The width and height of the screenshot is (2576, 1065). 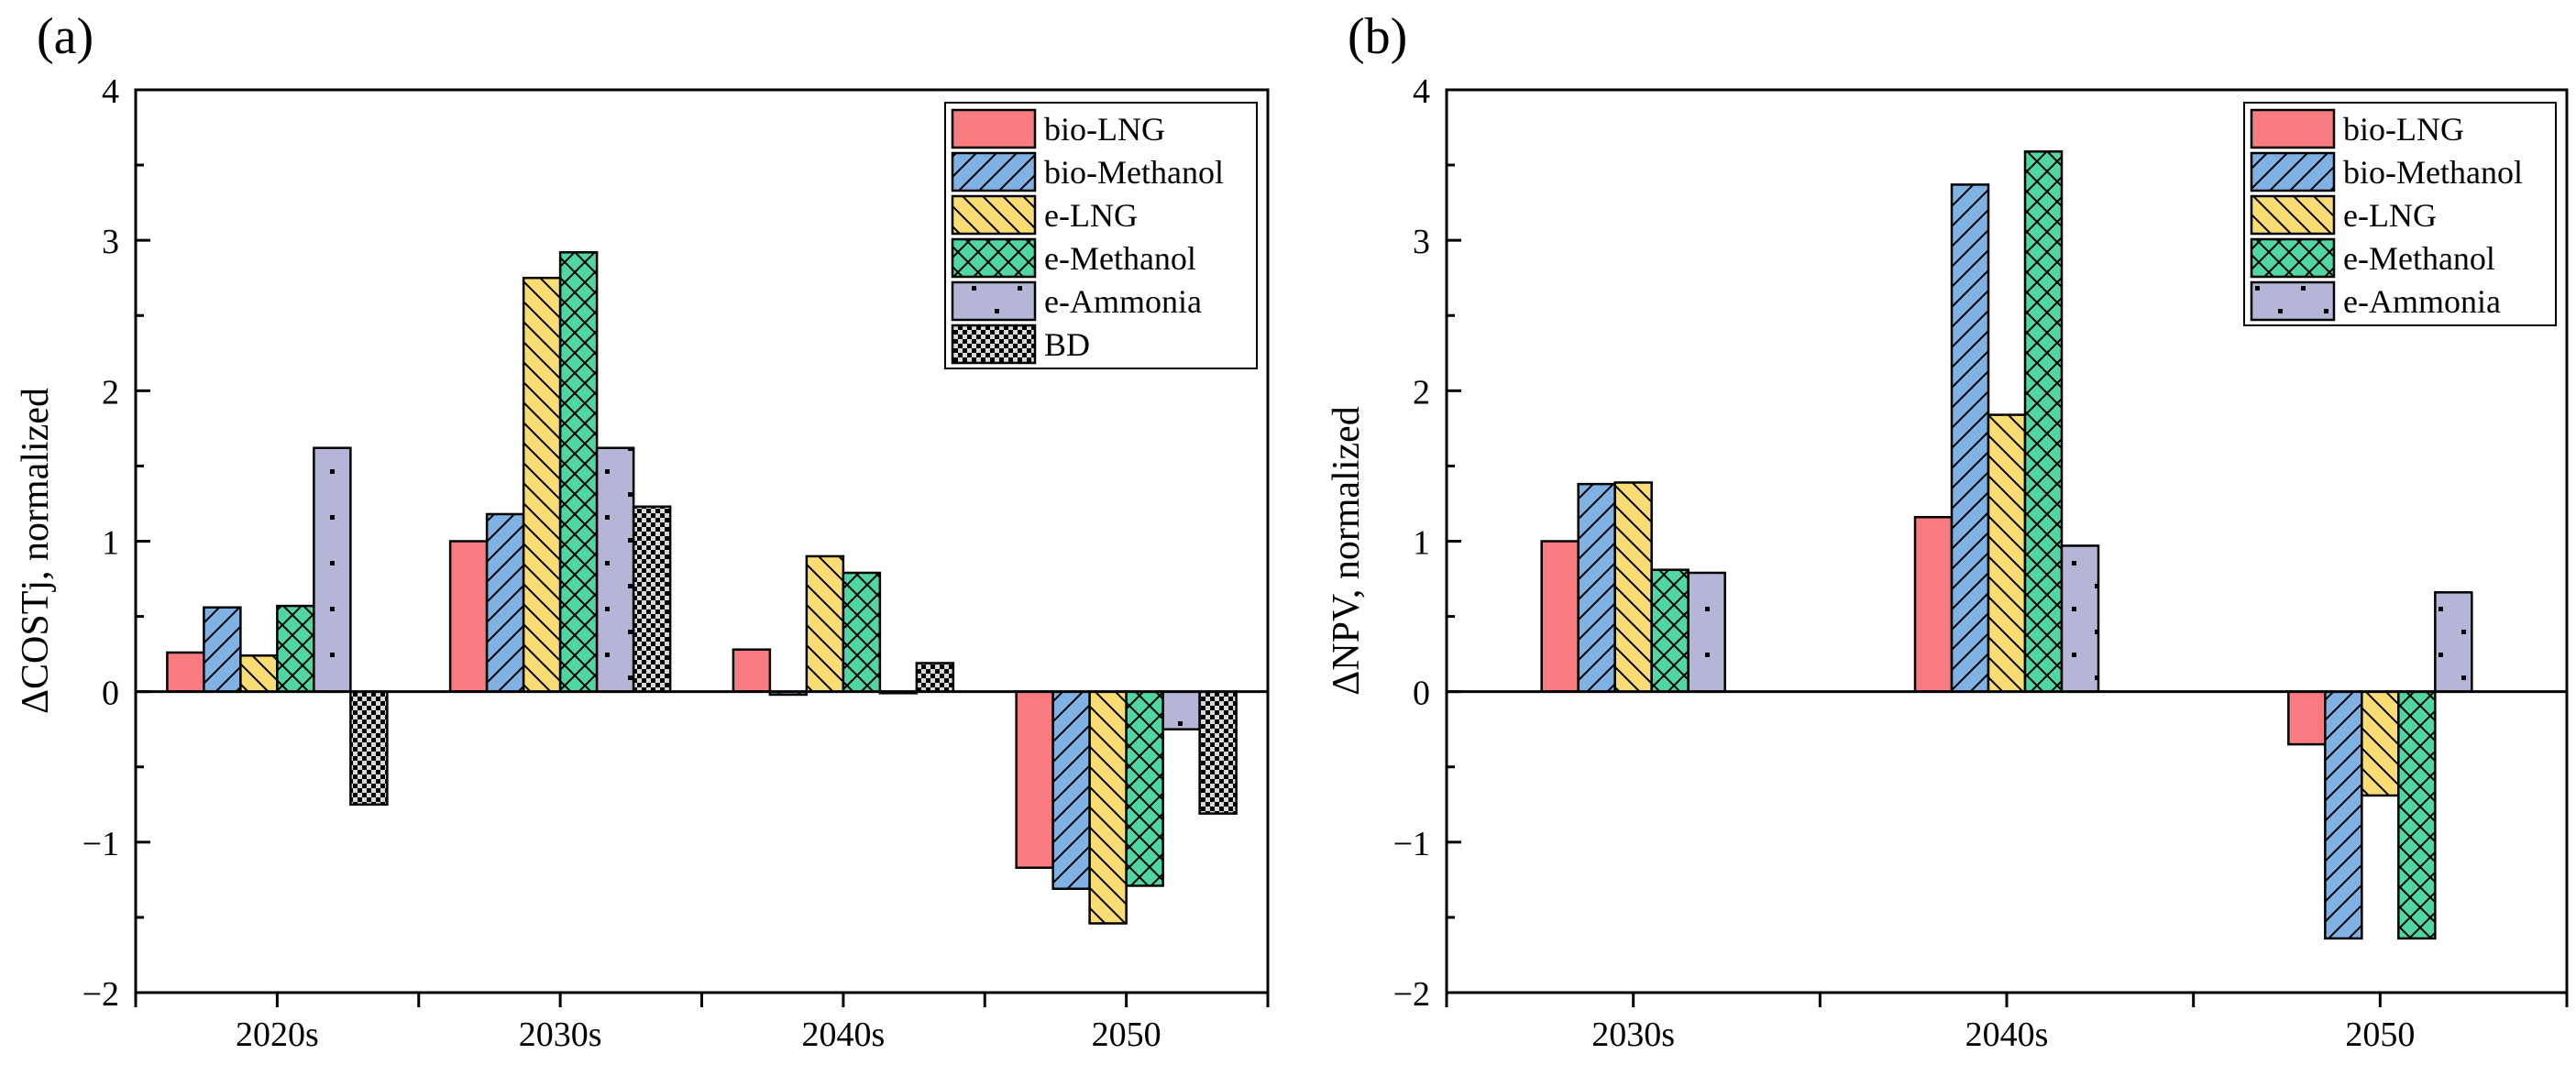 I want to click on x-tick-label: 2020s, so click(x=277, y=1035).